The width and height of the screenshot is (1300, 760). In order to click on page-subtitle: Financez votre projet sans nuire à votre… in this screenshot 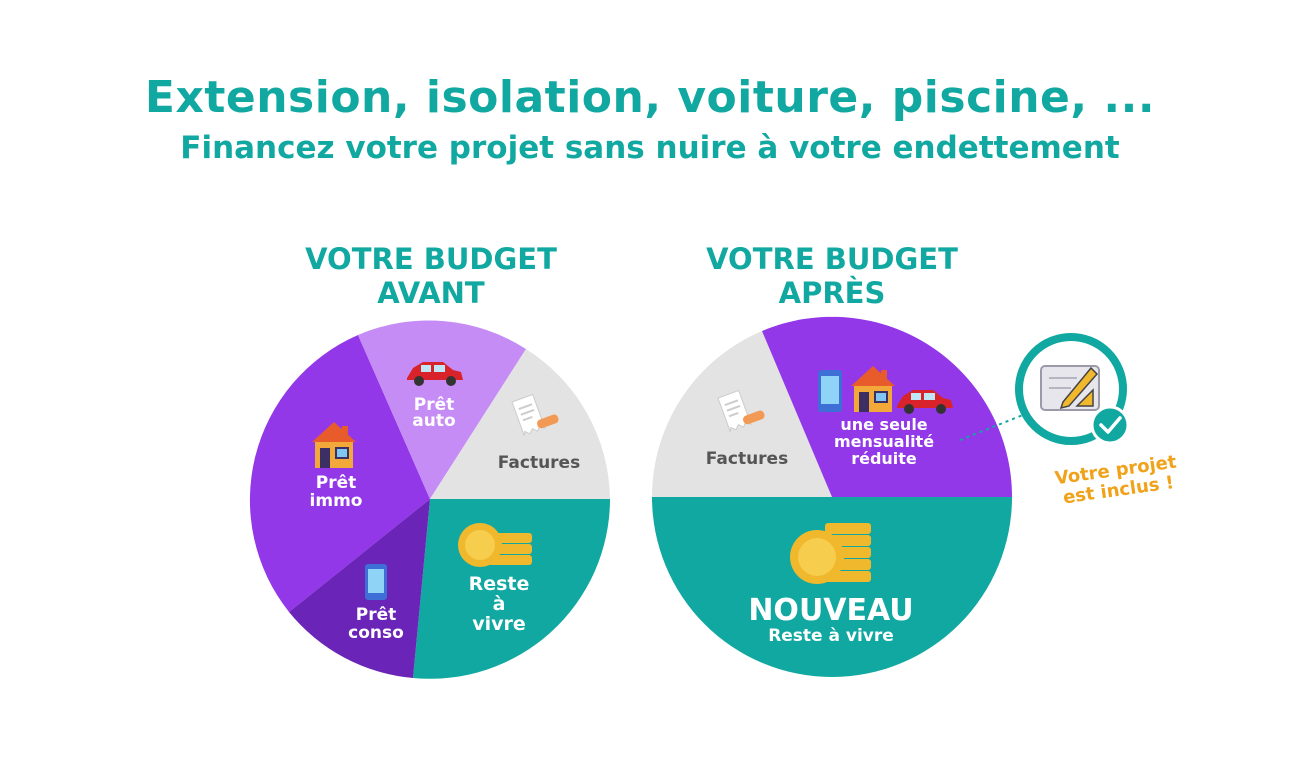, I will do `click(650, 148)`.